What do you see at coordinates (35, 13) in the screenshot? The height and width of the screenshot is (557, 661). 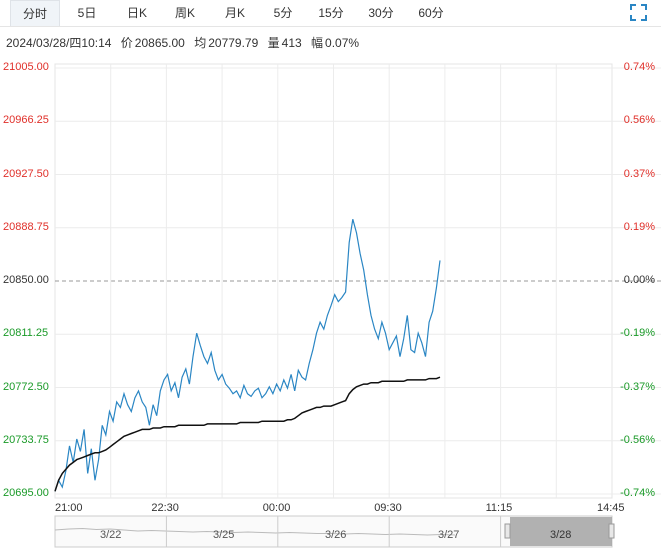 I see `tab-intraday: 分时` at bounding box center [35, 13].